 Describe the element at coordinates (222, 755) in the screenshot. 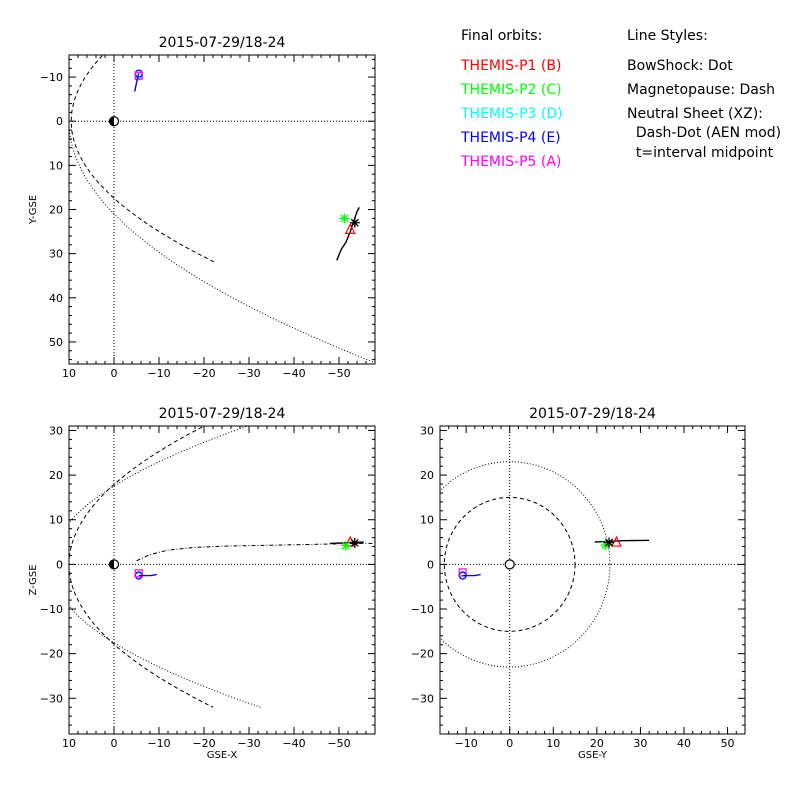

I see `x-axis-label: GSE-X` at that location.